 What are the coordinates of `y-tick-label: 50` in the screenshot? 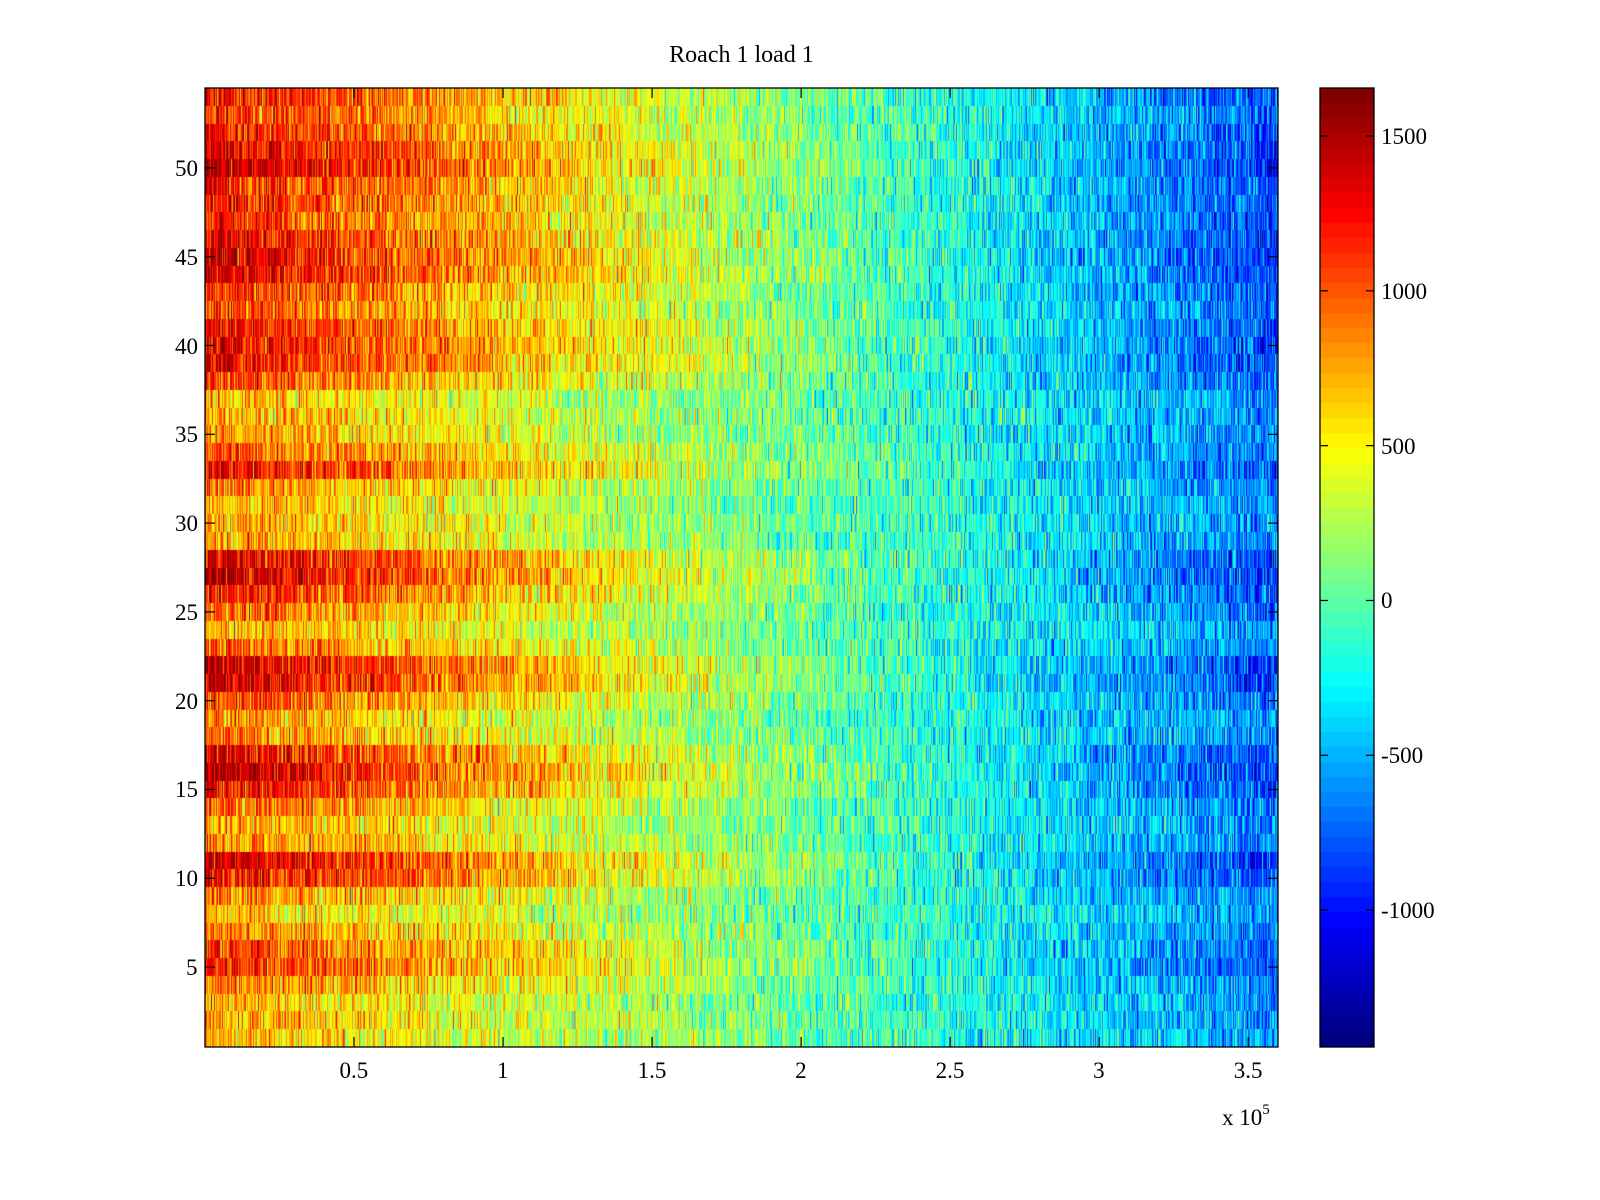 It's located at (186, 168).